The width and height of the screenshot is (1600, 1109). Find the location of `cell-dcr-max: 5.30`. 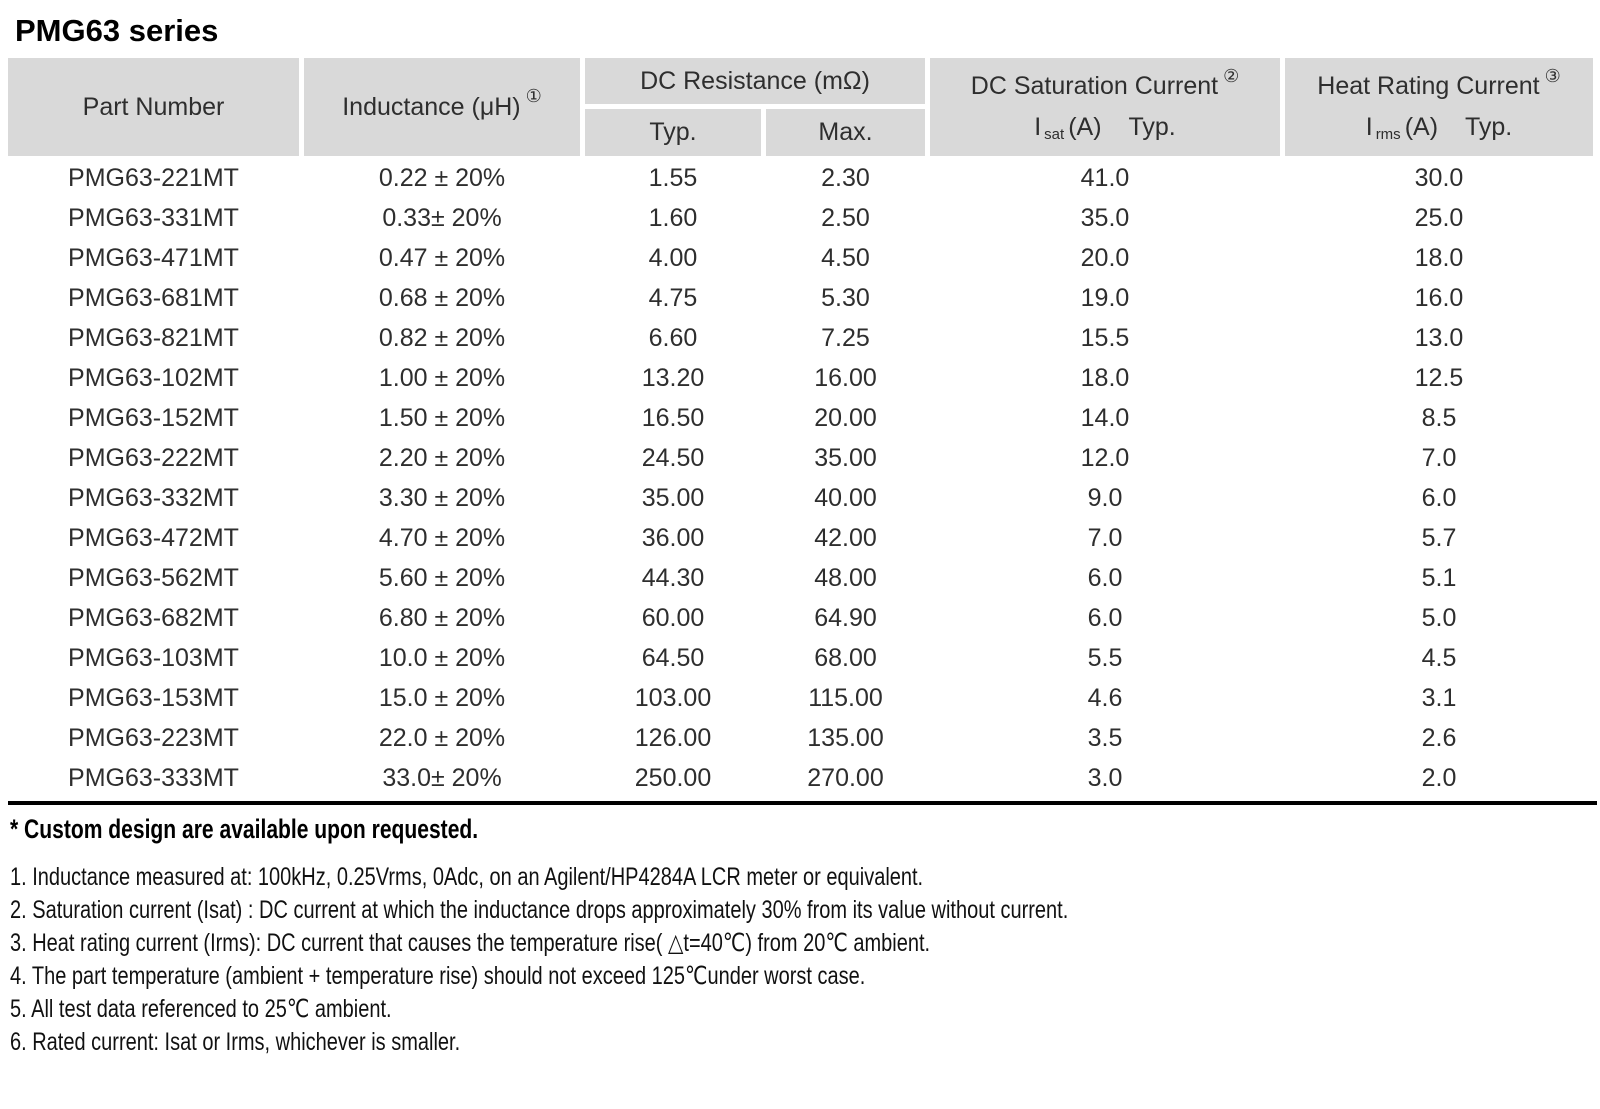

cell-dcr-max: 5.30 is located at coordinates (845, 298).